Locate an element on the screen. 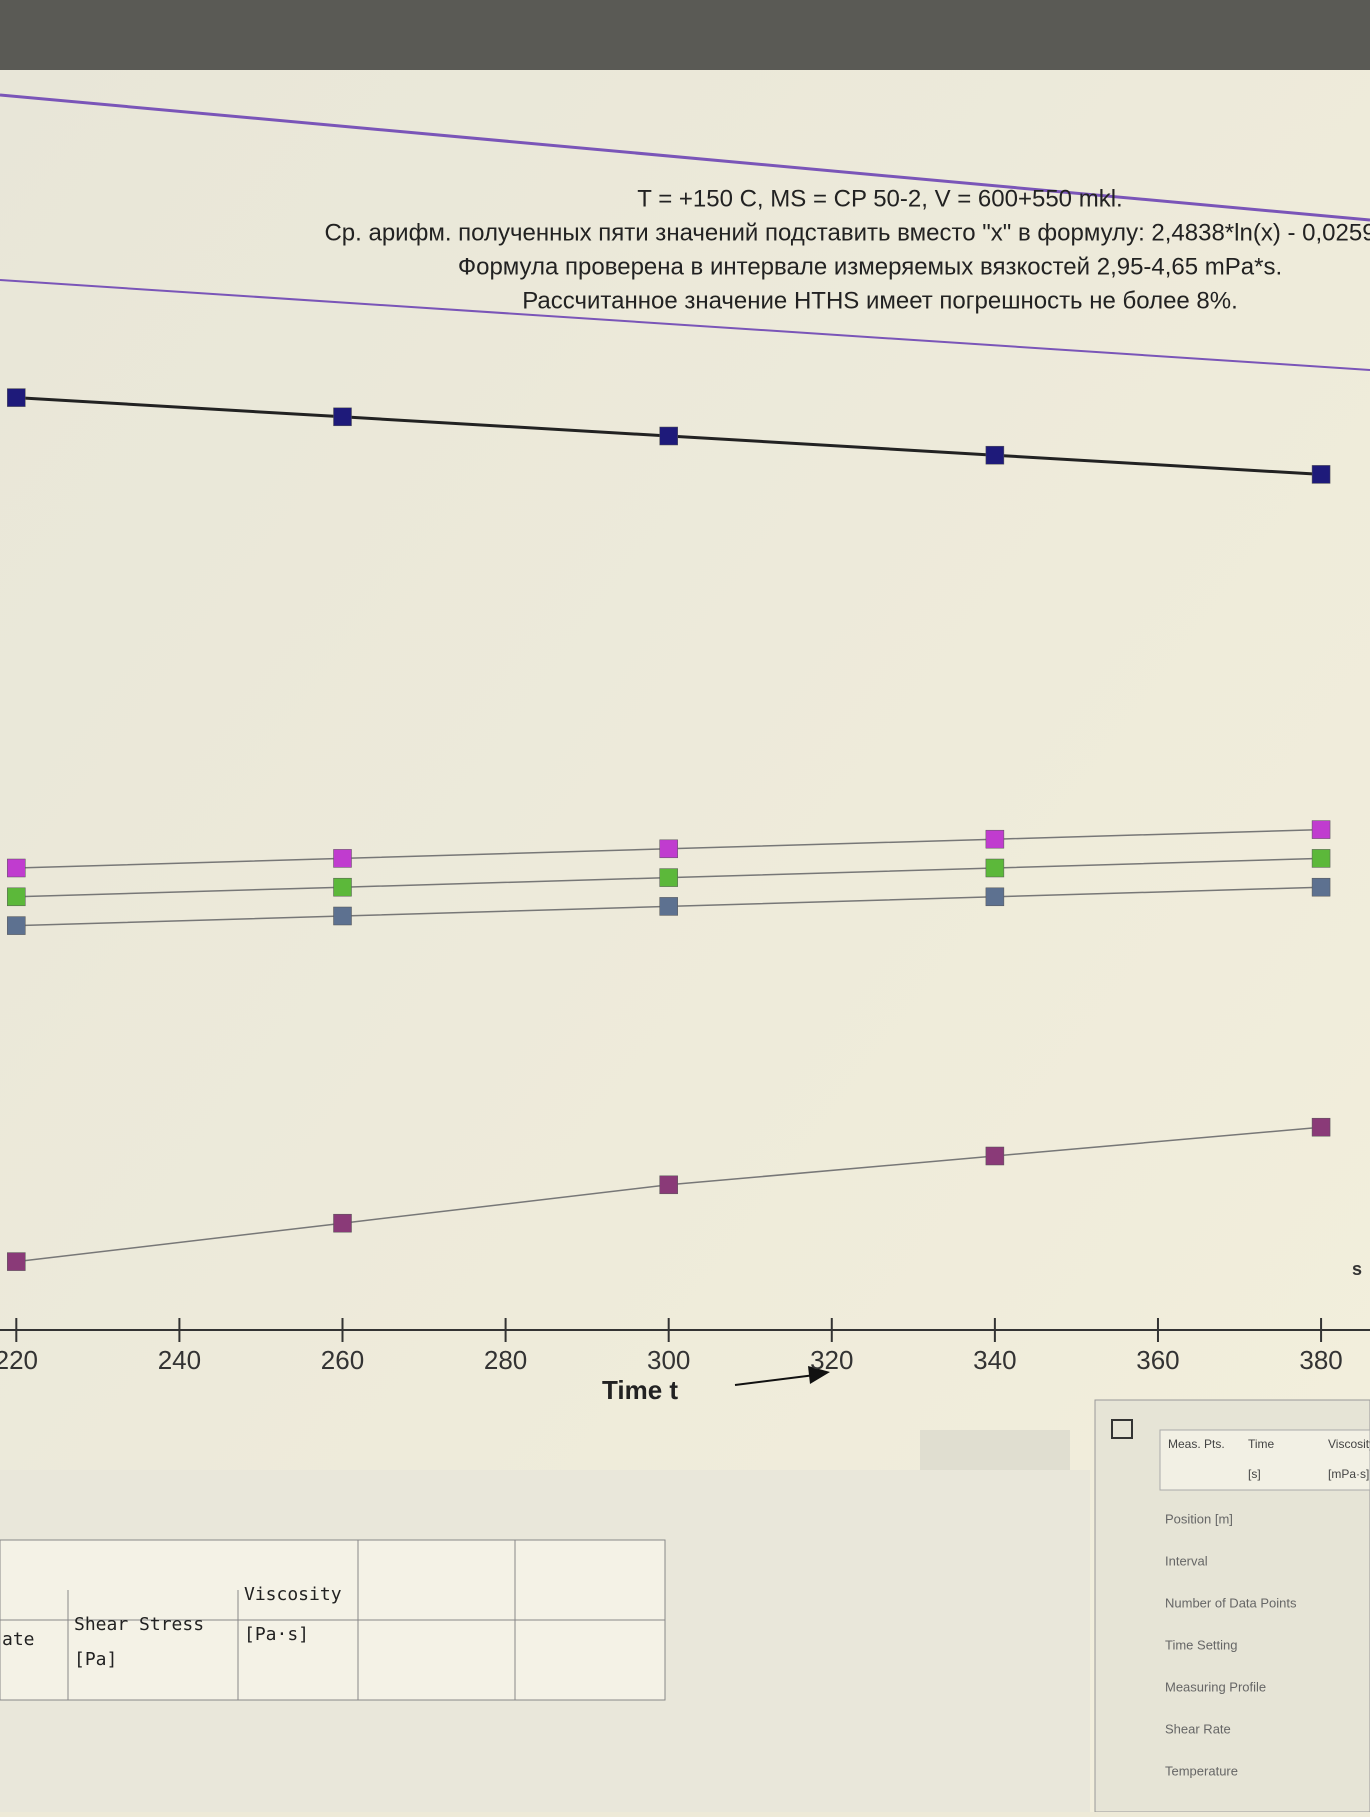 The height and width of the screenshot is (1817, 1370). x-tick-label: 220 is located at coordinates (19, 1360).